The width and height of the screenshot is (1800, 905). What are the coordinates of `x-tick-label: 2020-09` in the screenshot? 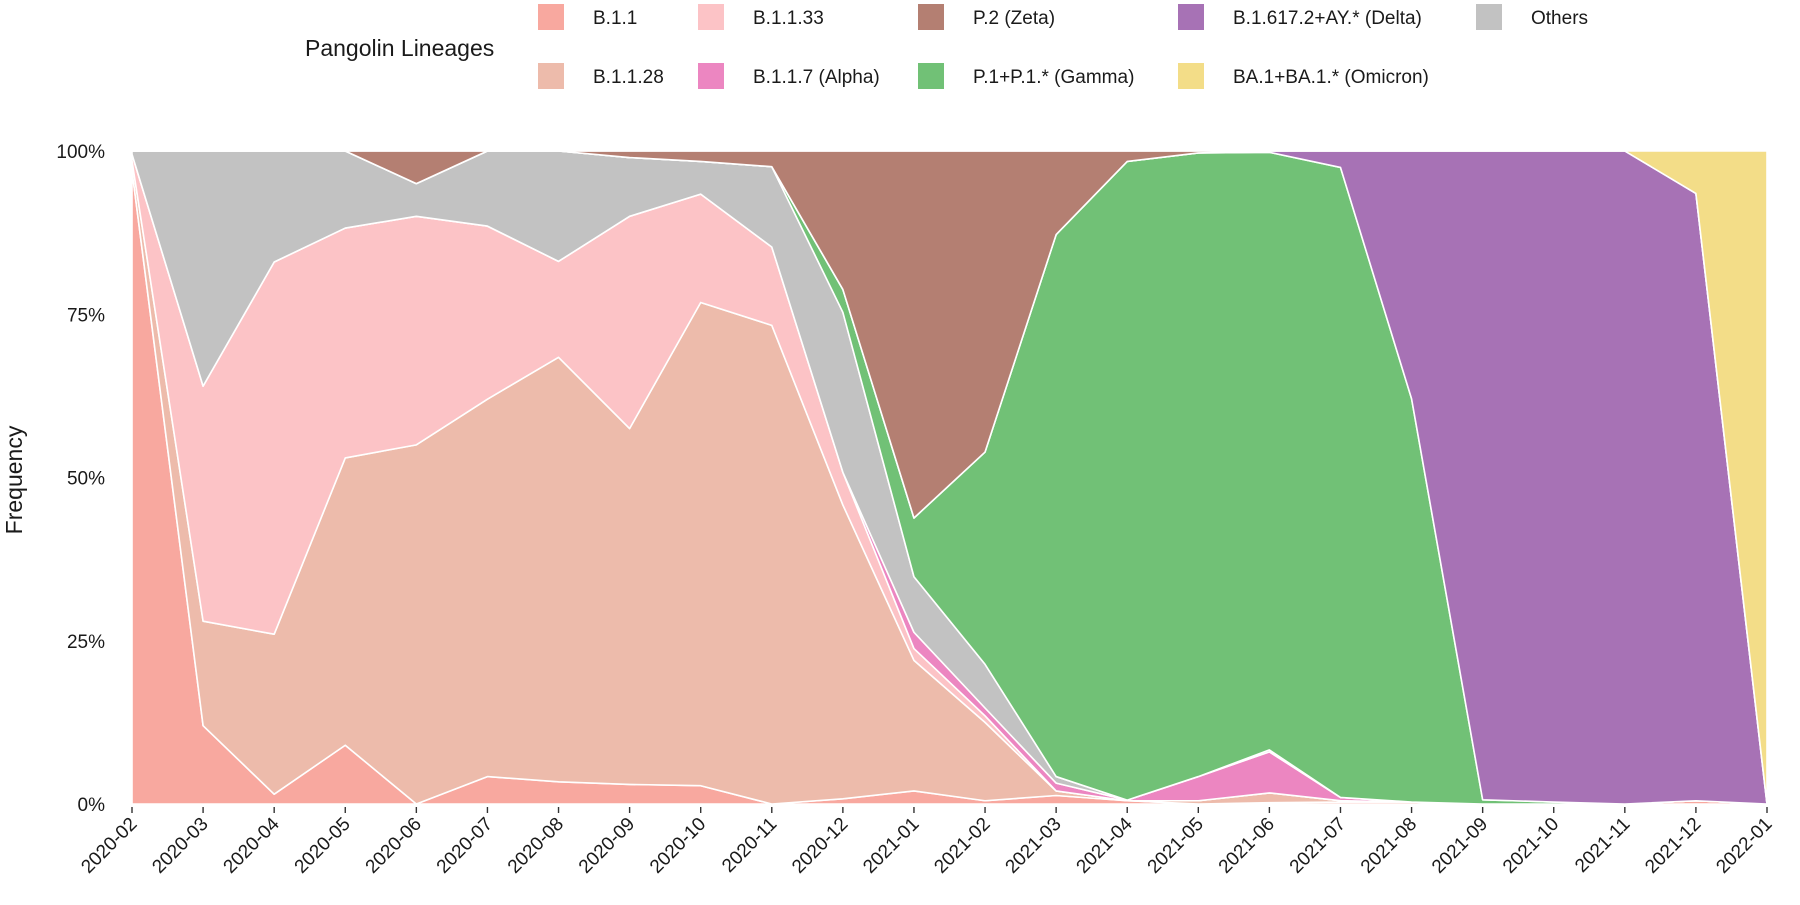 It's located at (607, 846).